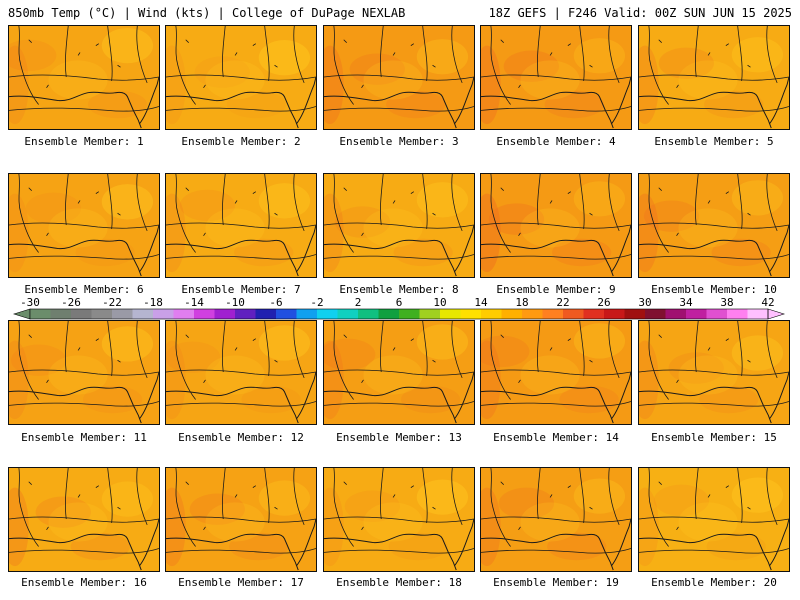  I want to click on colorbar-tick-label: 34, so click(686, 302).